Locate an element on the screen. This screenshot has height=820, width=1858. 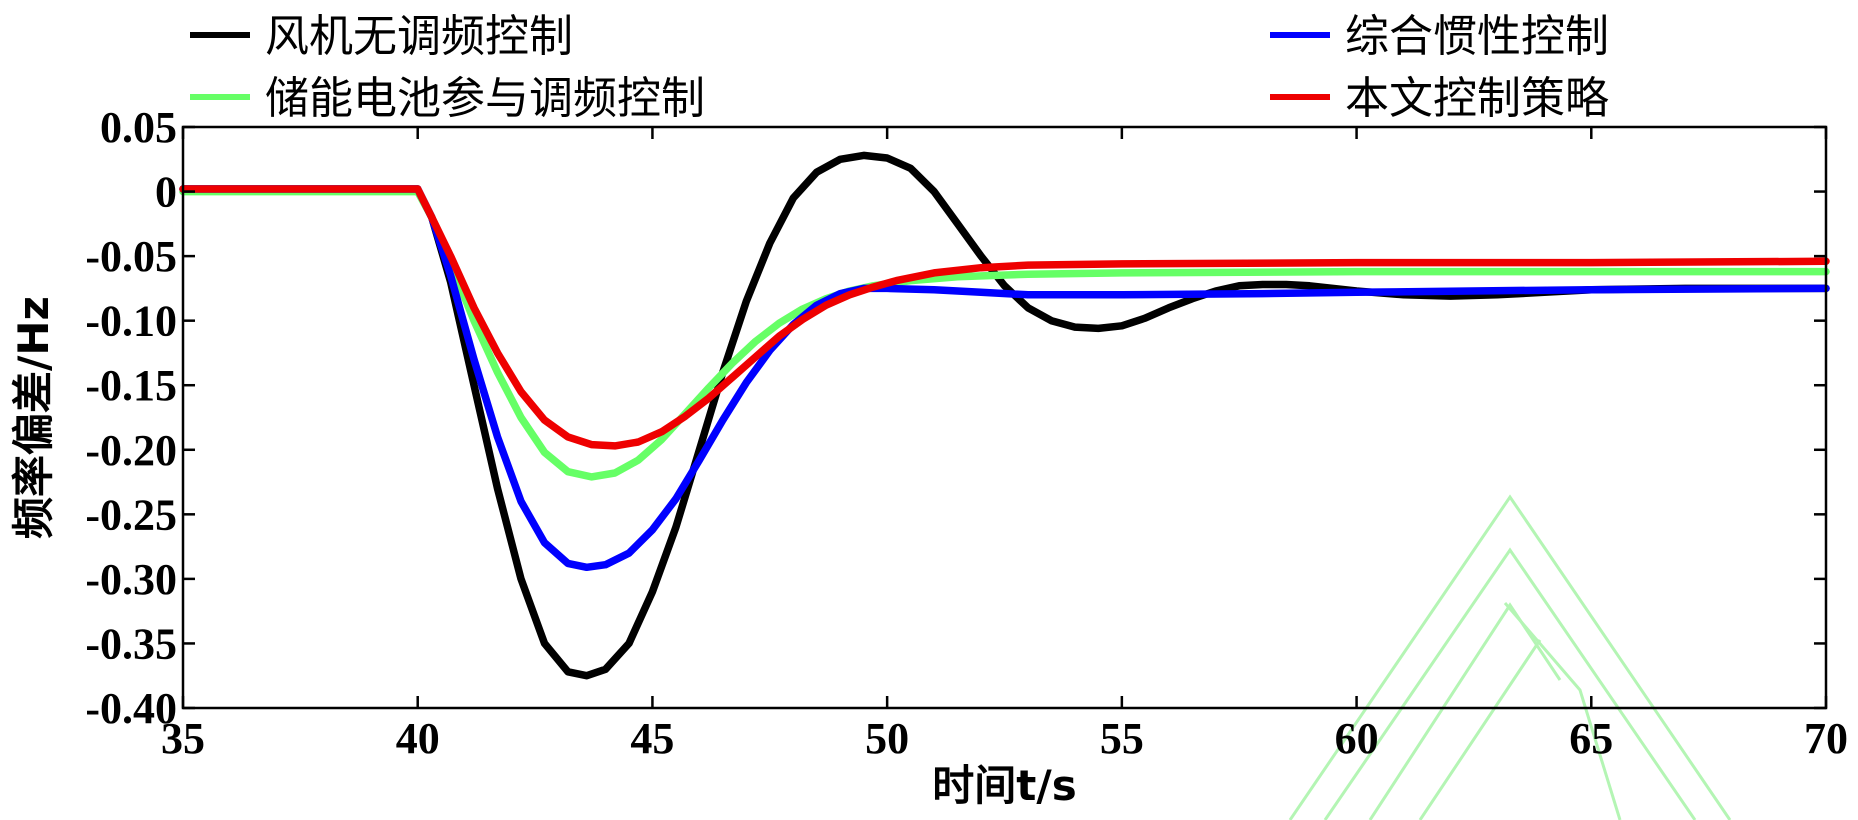
x-tick-label-4: 55 is located at coordinates (1122, 738).